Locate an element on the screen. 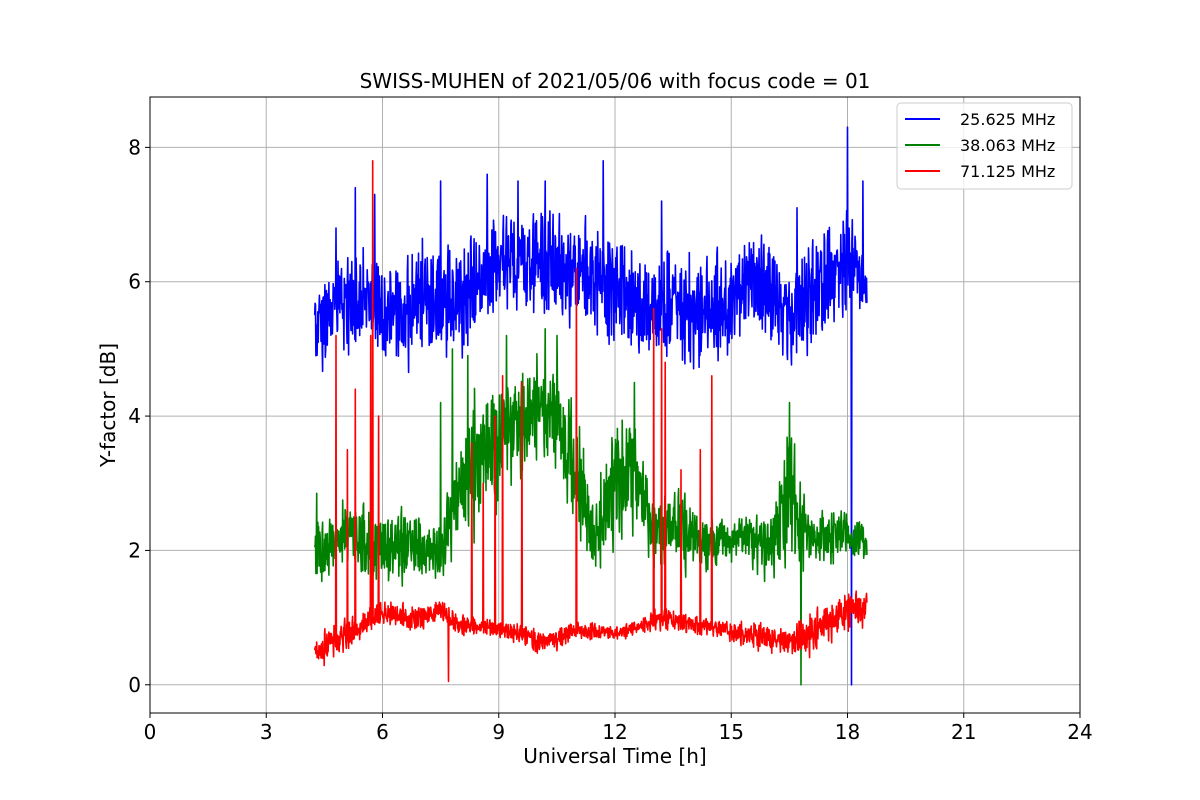 The height and width of the screenshot is (800, 1200). y-tick-label: 8 is located at coordinates (134, 147).